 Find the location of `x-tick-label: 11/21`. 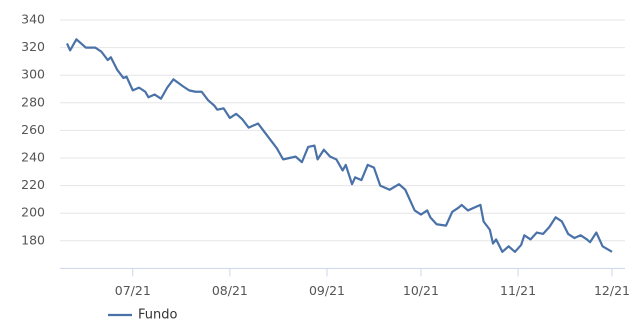

x-tick-label: 11/21 is located at coordinates (518, 290).